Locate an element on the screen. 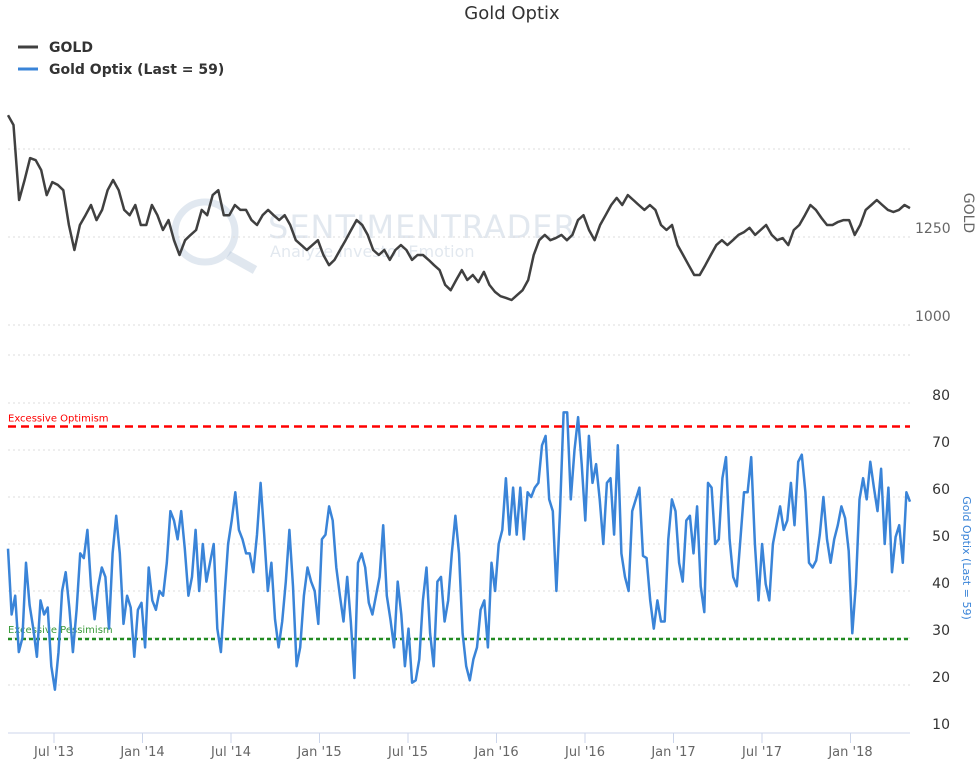 The height and width of the screenshot is (763, 977). optix-tick-label: 70 is located at coordinates (941, 443).